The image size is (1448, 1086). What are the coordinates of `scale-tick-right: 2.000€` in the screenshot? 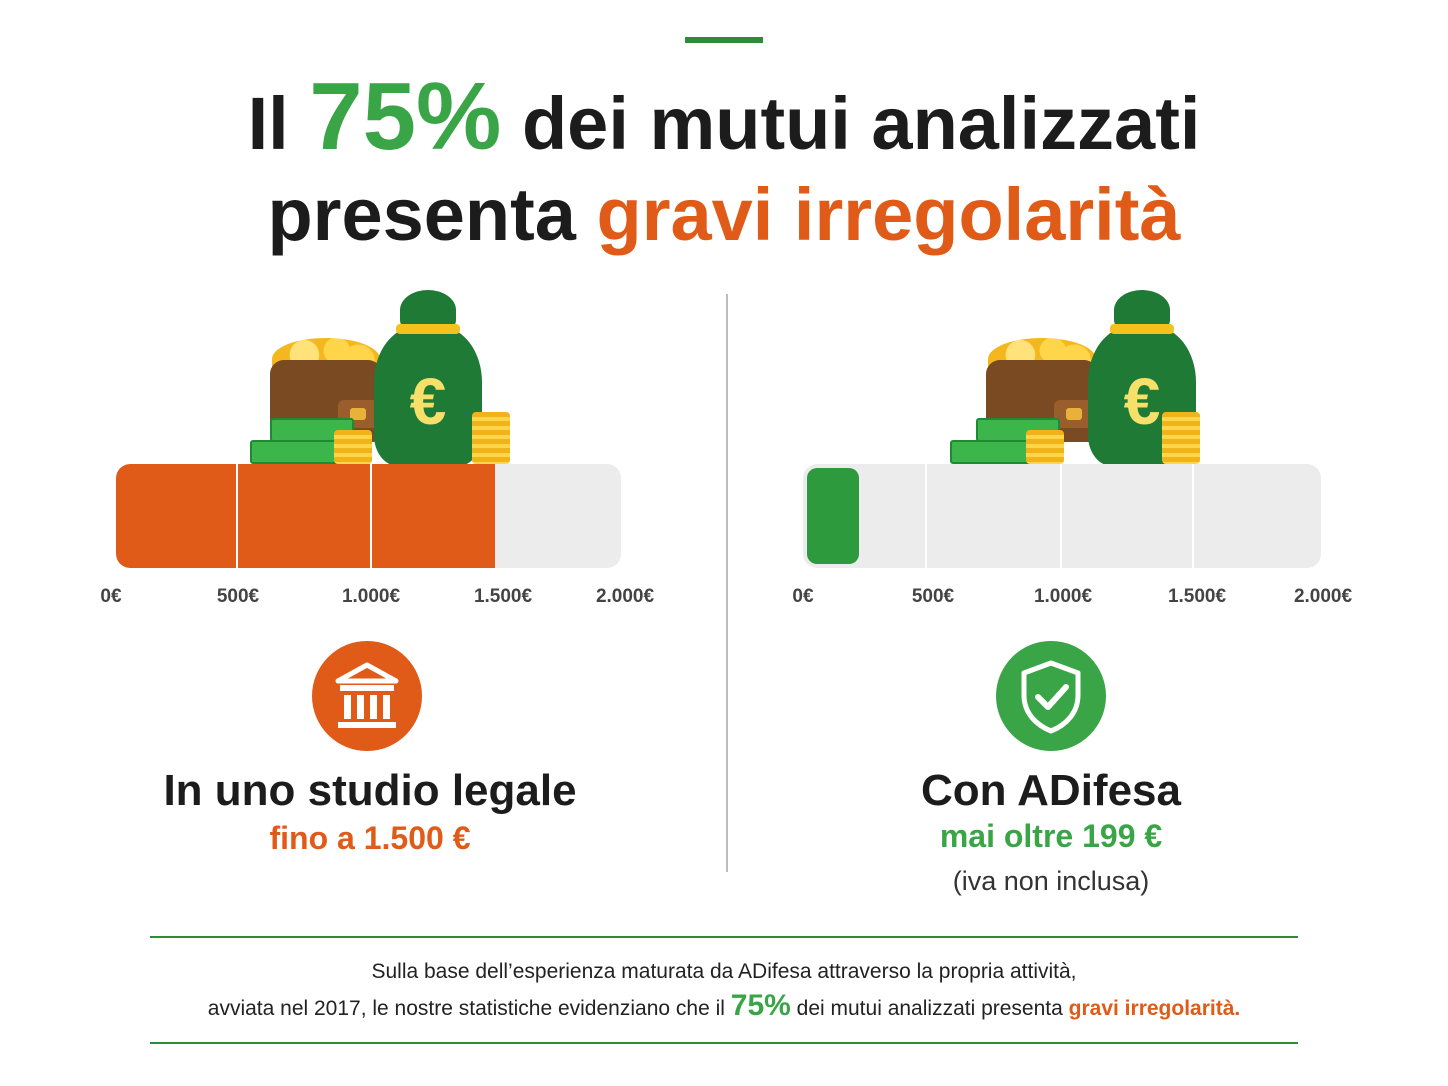 It's located at (1323, 596).